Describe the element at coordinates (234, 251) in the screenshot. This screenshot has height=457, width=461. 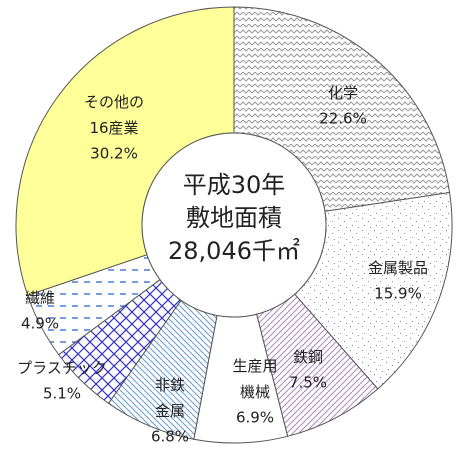
I see `center-text: 28,046千㎡` at that location.